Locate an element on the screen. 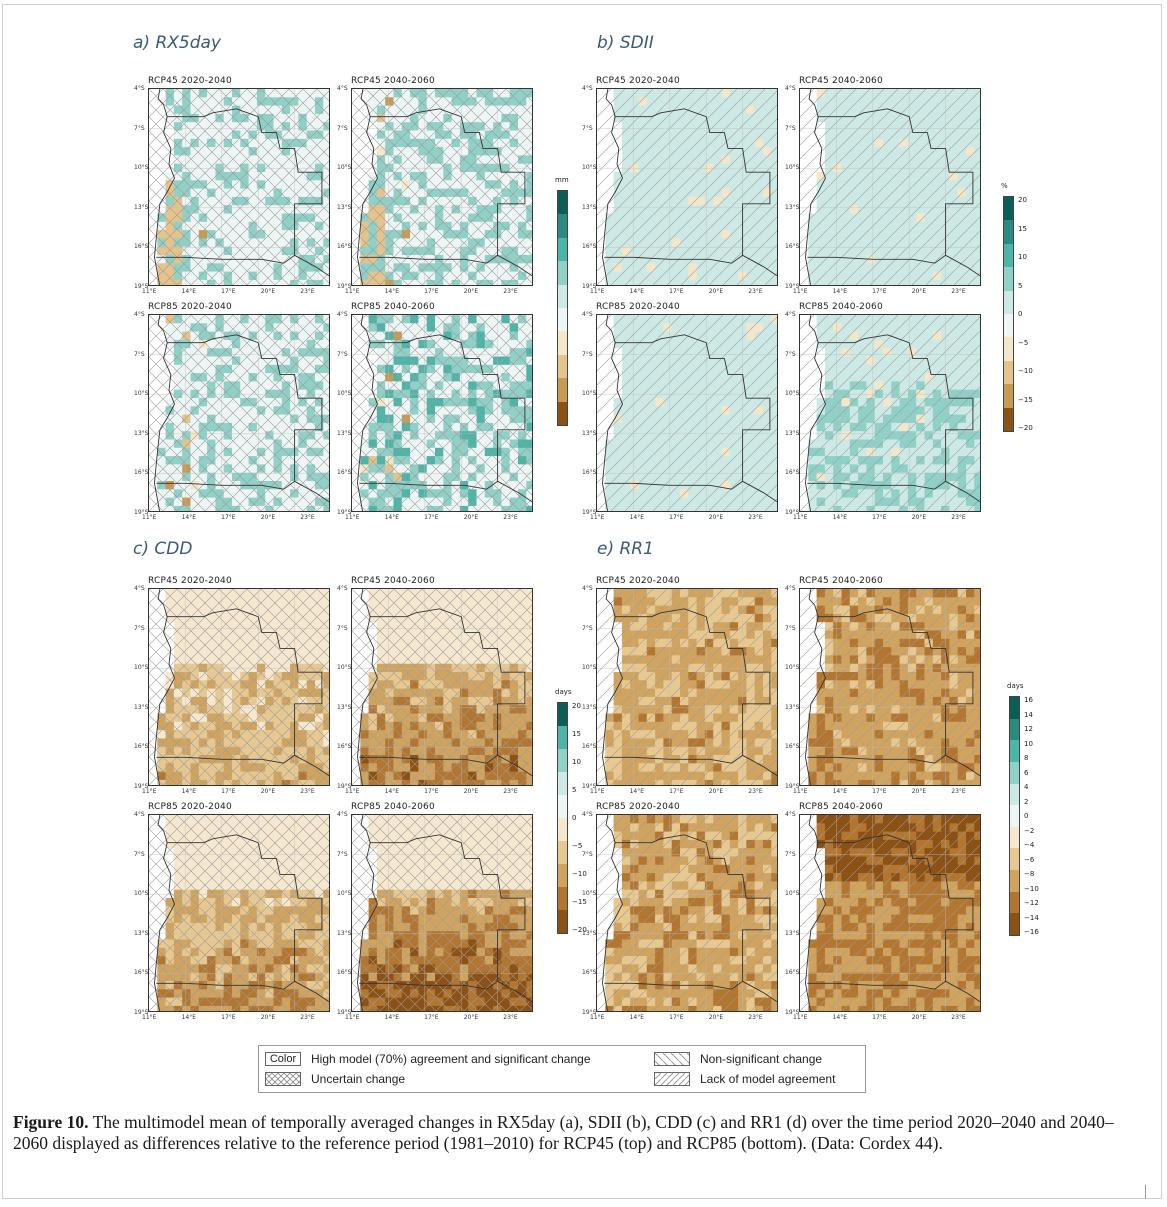 The height and width of the screenshot is (1207, 1167). legend-slash-swatch is located at coordinates (672, 1079).